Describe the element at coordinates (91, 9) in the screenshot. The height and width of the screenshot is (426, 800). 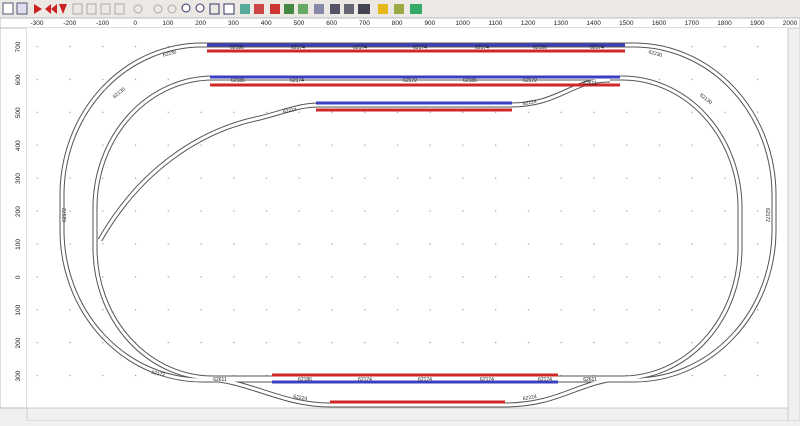
I see `btn-copy` at that location.